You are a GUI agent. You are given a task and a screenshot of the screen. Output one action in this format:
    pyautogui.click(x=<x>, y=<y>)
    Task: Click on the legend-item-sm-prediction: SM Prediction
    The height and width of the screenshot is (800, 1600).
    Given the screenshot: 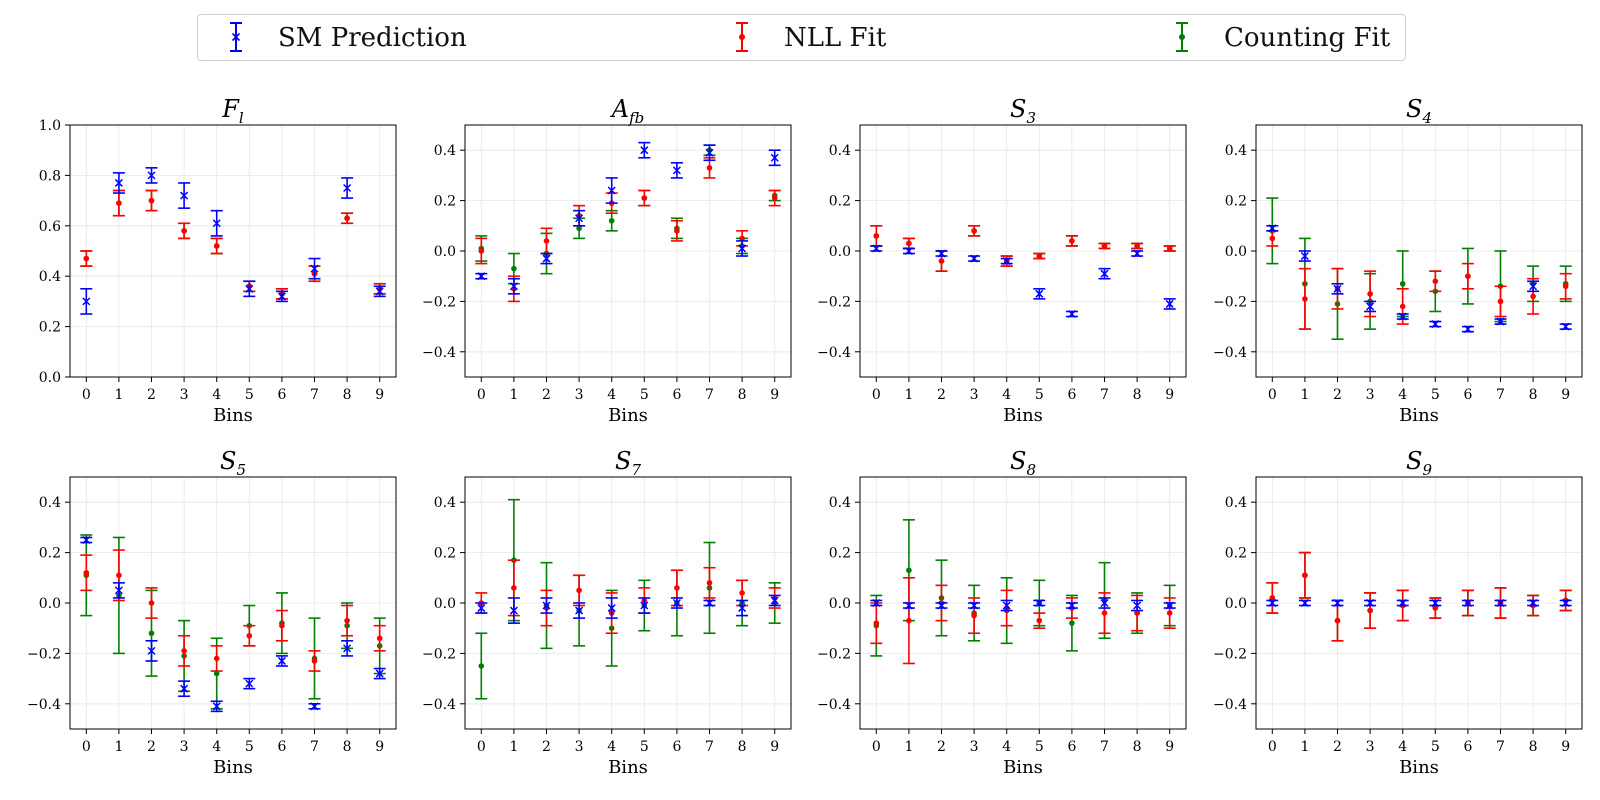 What is the action you would take?
    pyautogui.click(x=347, y=37)
    